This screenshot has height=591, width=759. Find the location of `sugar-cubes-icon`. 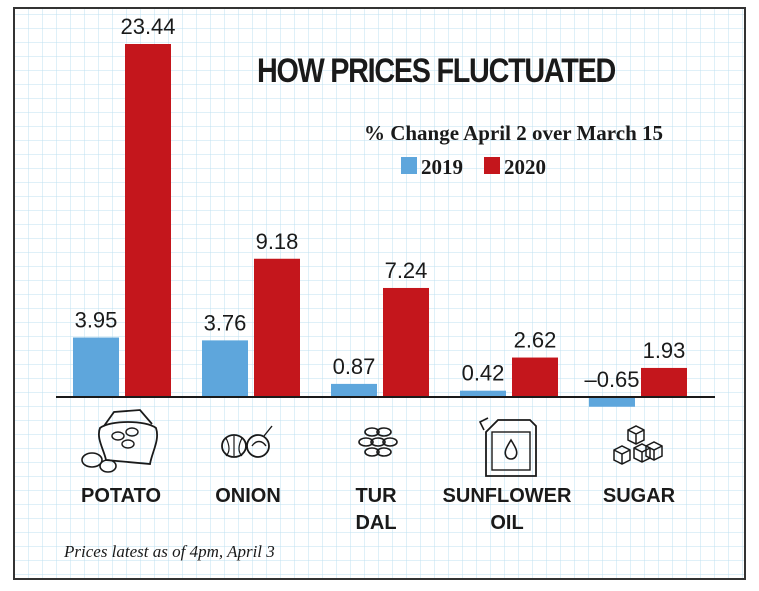

sugar-cubes-icon is located at coordinates (638, 445).